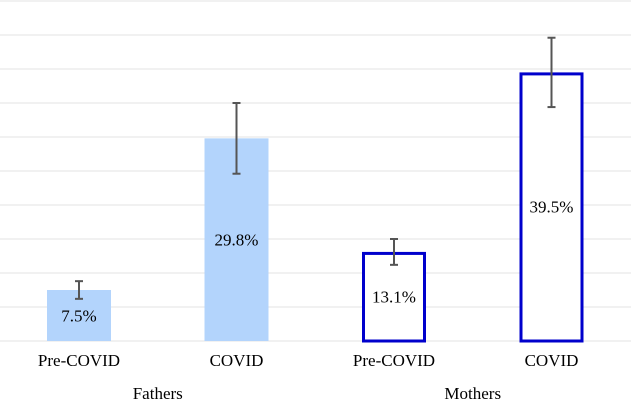  I want to click on data-label: 13.1%, so click(394, 296).